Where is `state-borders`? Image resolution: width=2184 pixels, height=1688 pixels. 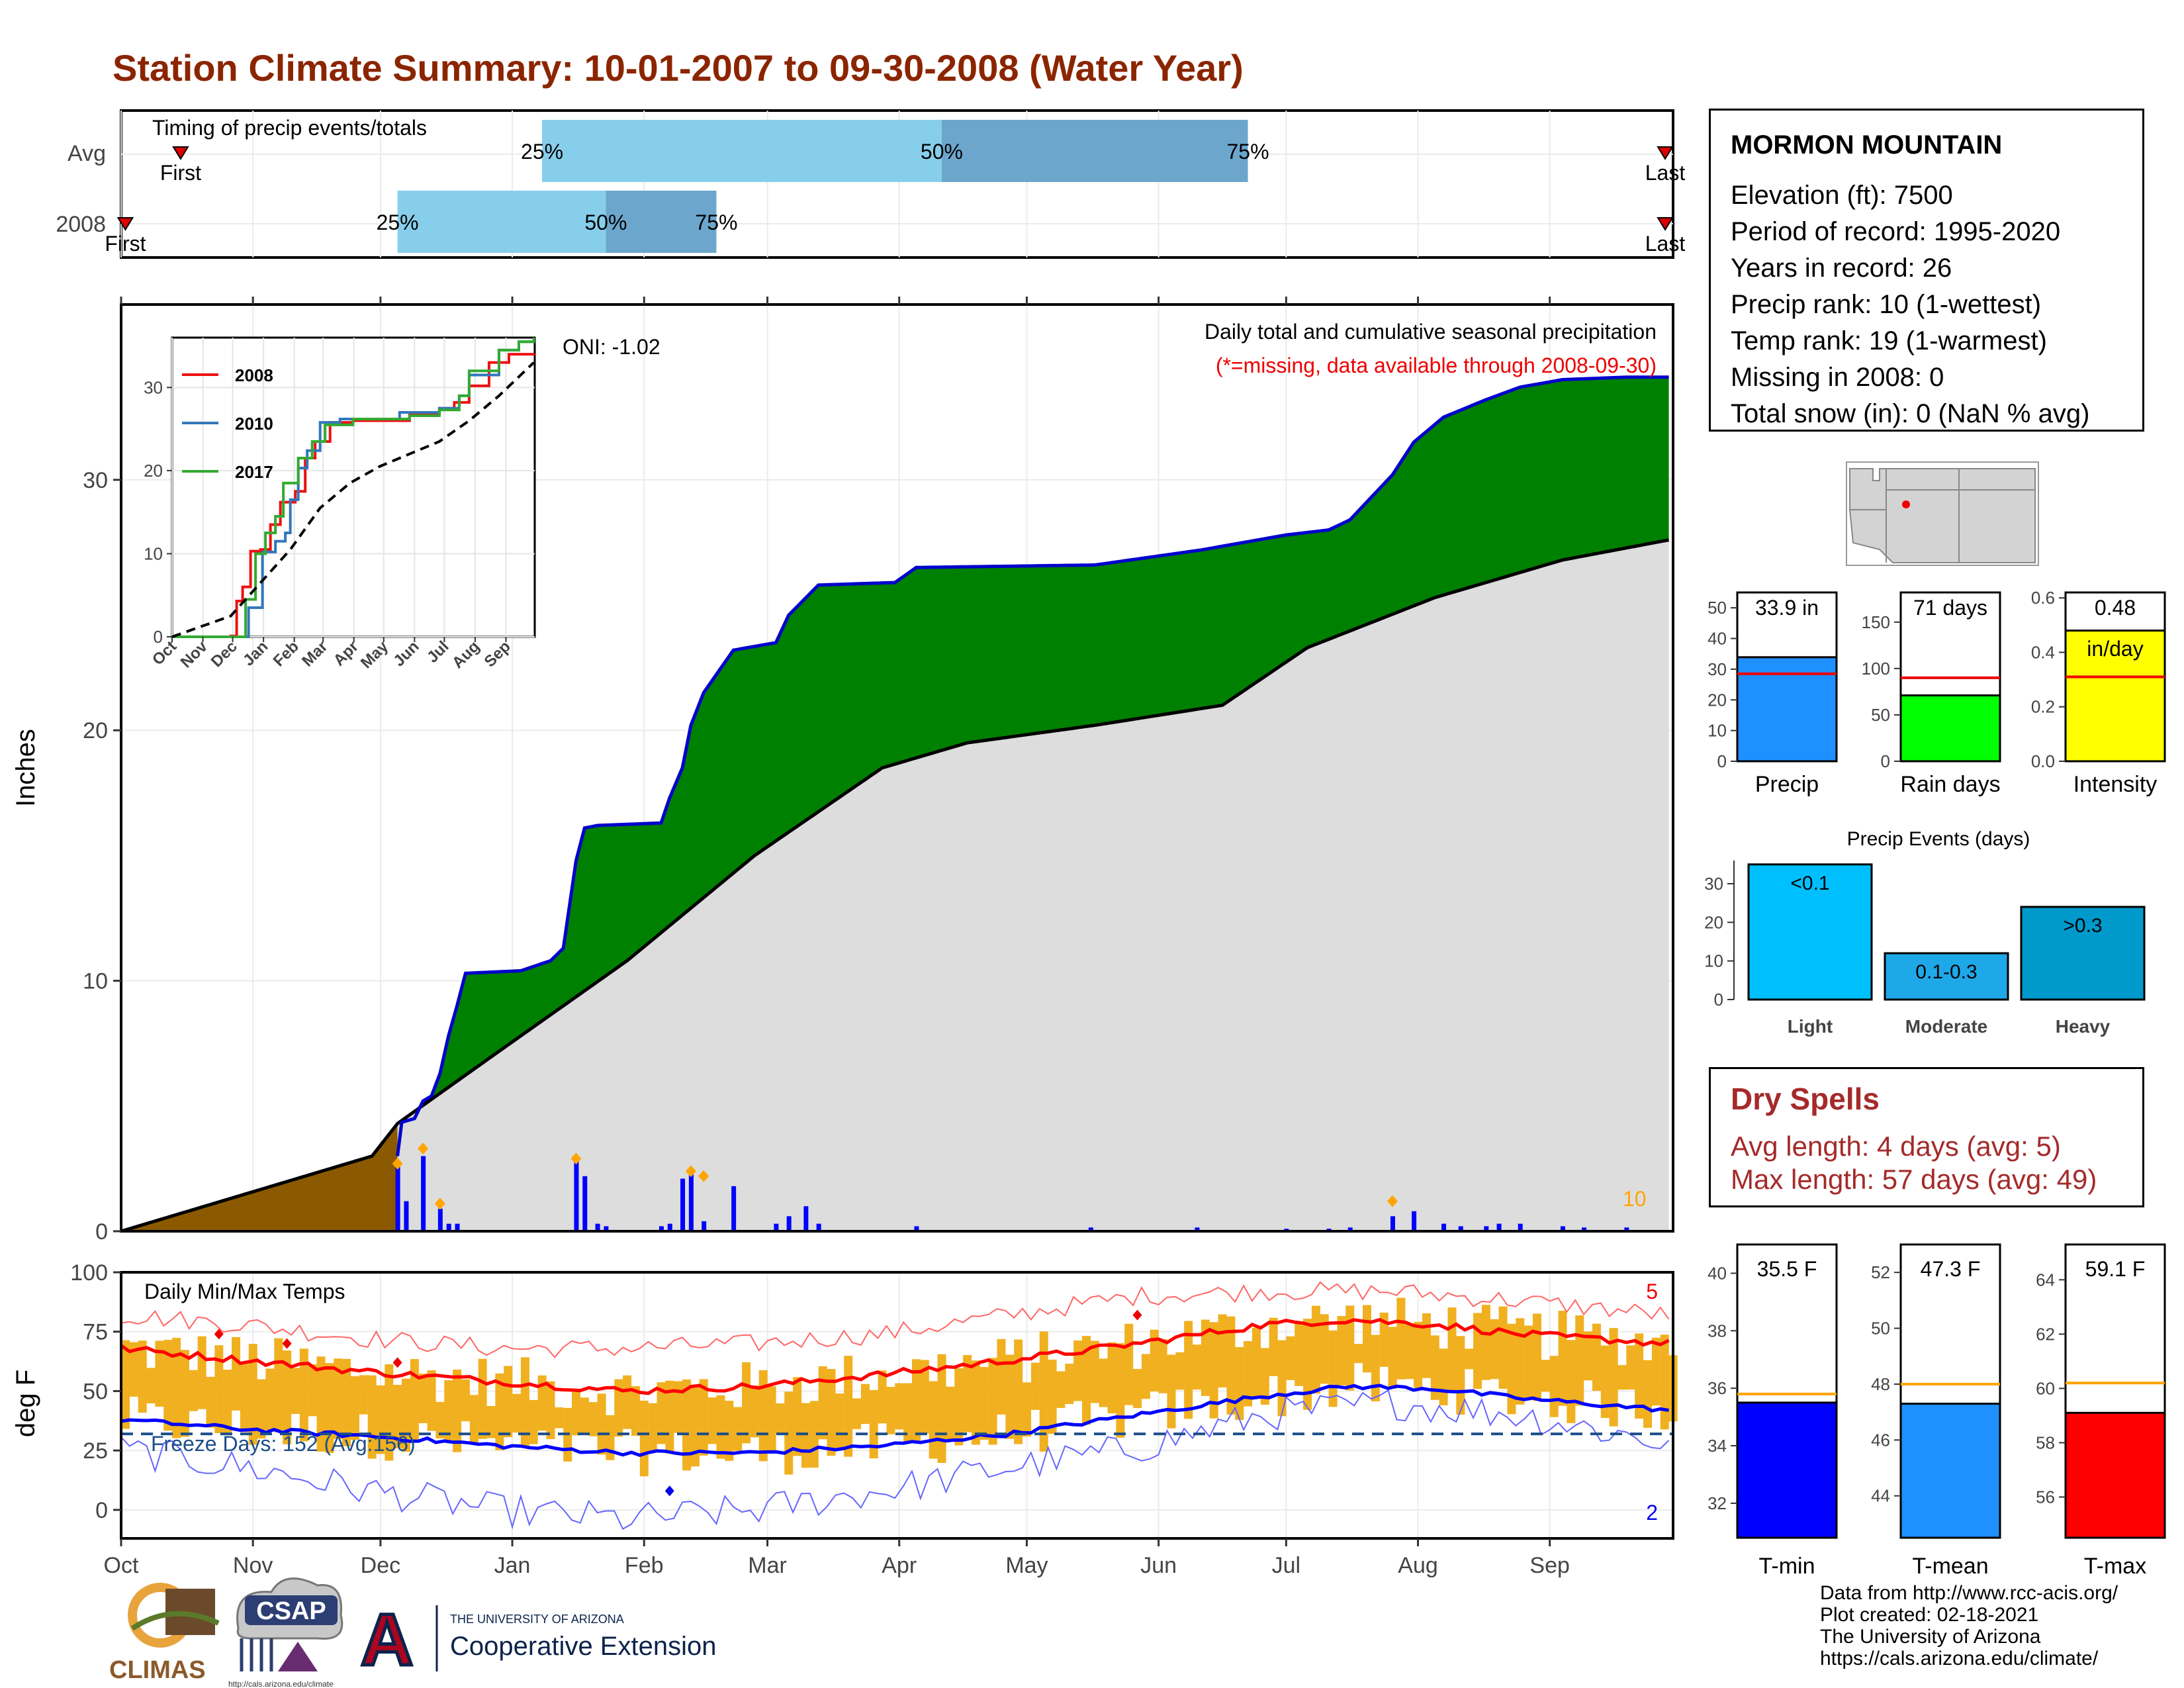 state-borders is located at coordinates (1942, 516).